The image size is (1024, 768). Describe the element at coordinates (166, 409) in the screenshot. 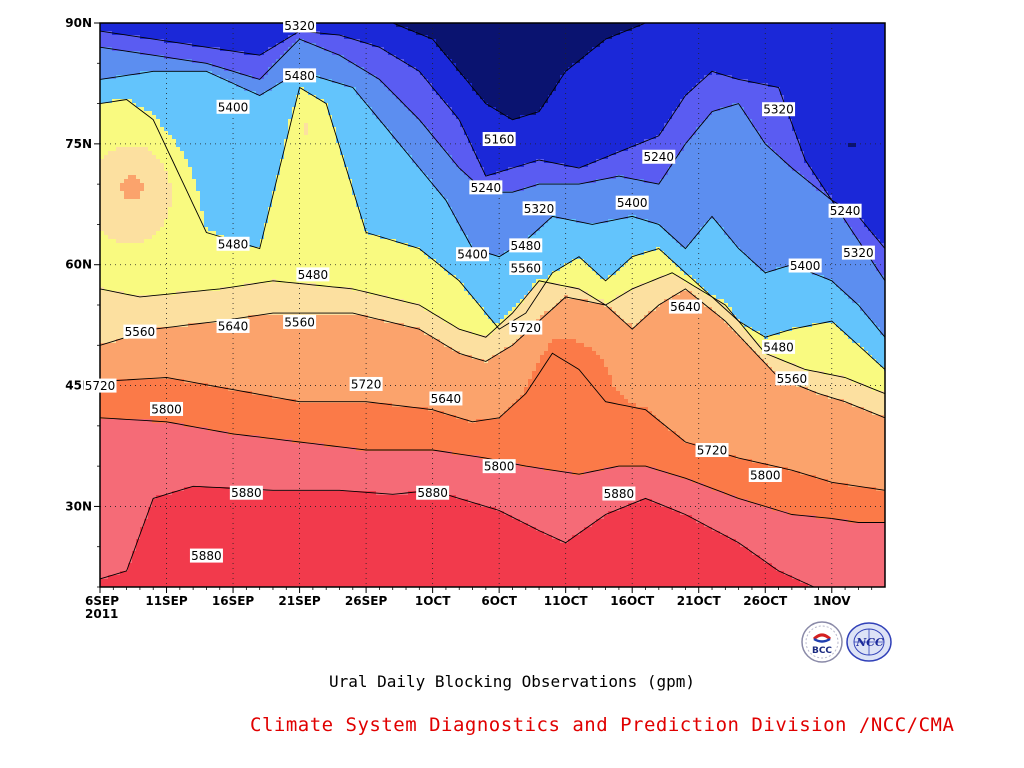

I see `contour-label-text: 5800` at that location.